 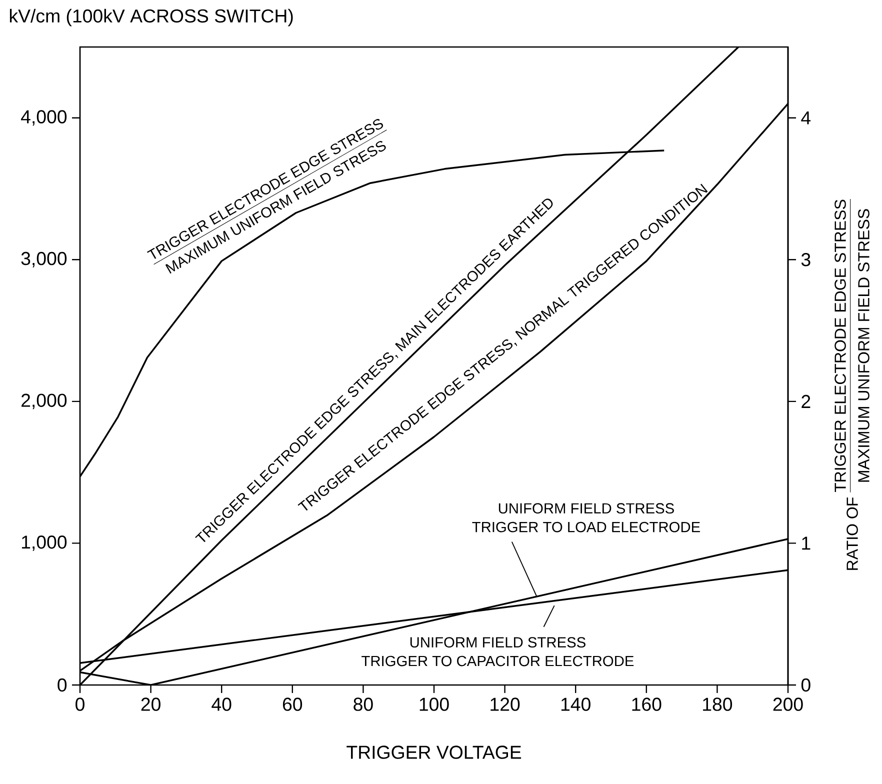 I want to click on x-tick-label: 60, so click(x=292, y=704).